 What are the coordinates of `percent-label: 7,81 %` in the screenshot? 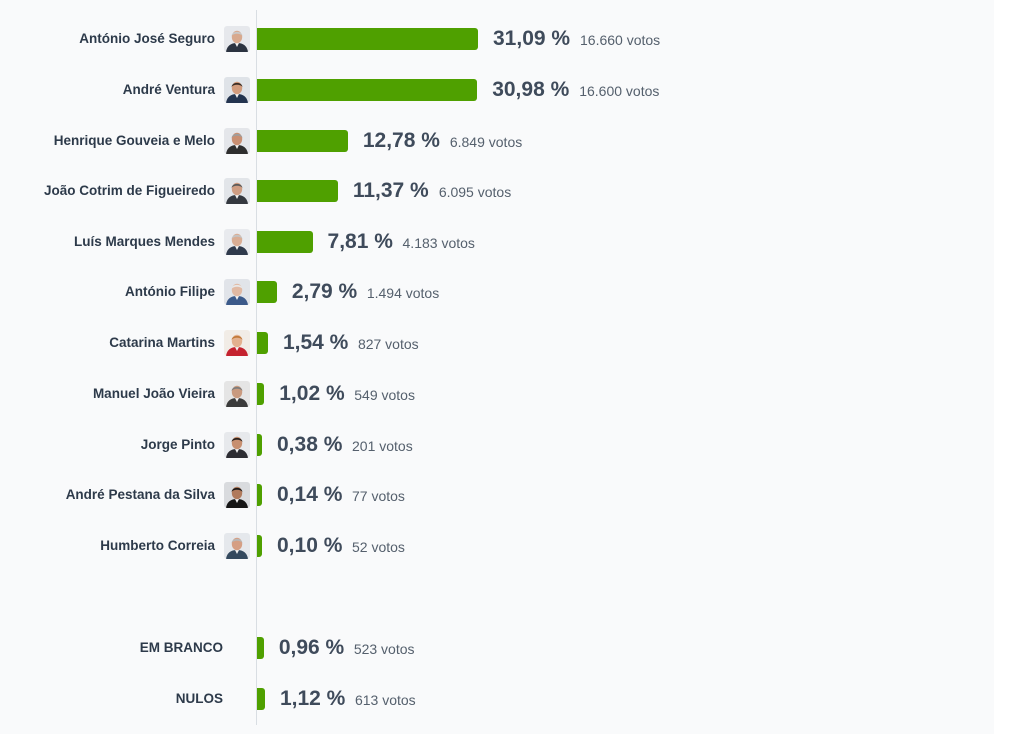 It's located at (360, 241).